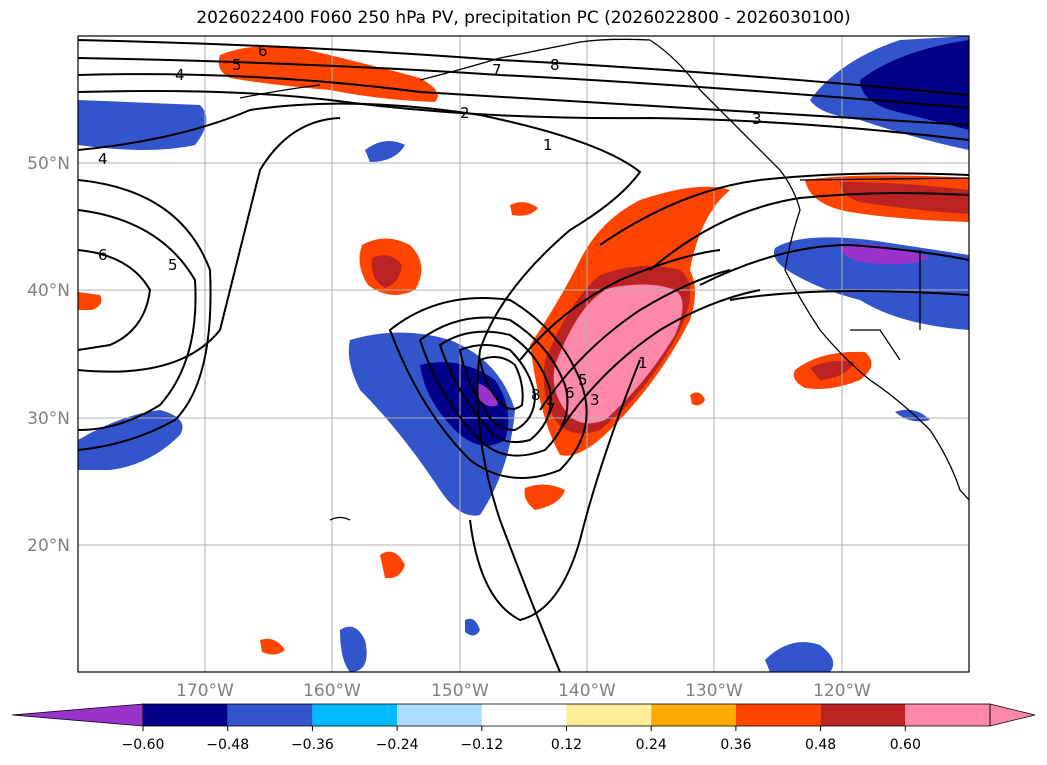 The image size is (1047, 765). I want to click on colorbar-tick-label: 0.48, so click(820, 745).